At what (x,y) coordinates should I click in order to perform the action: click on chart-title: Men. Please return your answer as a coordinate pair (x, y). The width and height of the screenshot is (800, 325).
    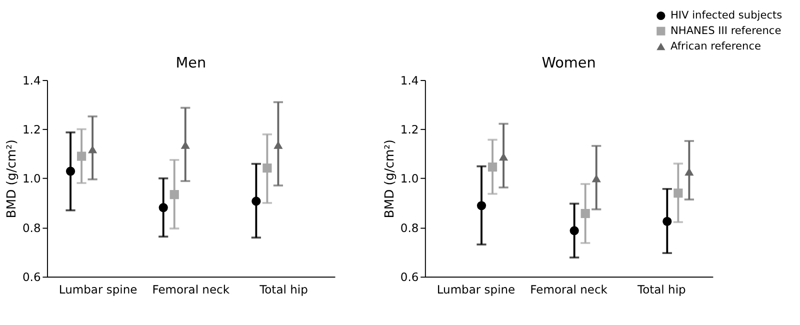
    Looking at the image, I should click on (191, 64).